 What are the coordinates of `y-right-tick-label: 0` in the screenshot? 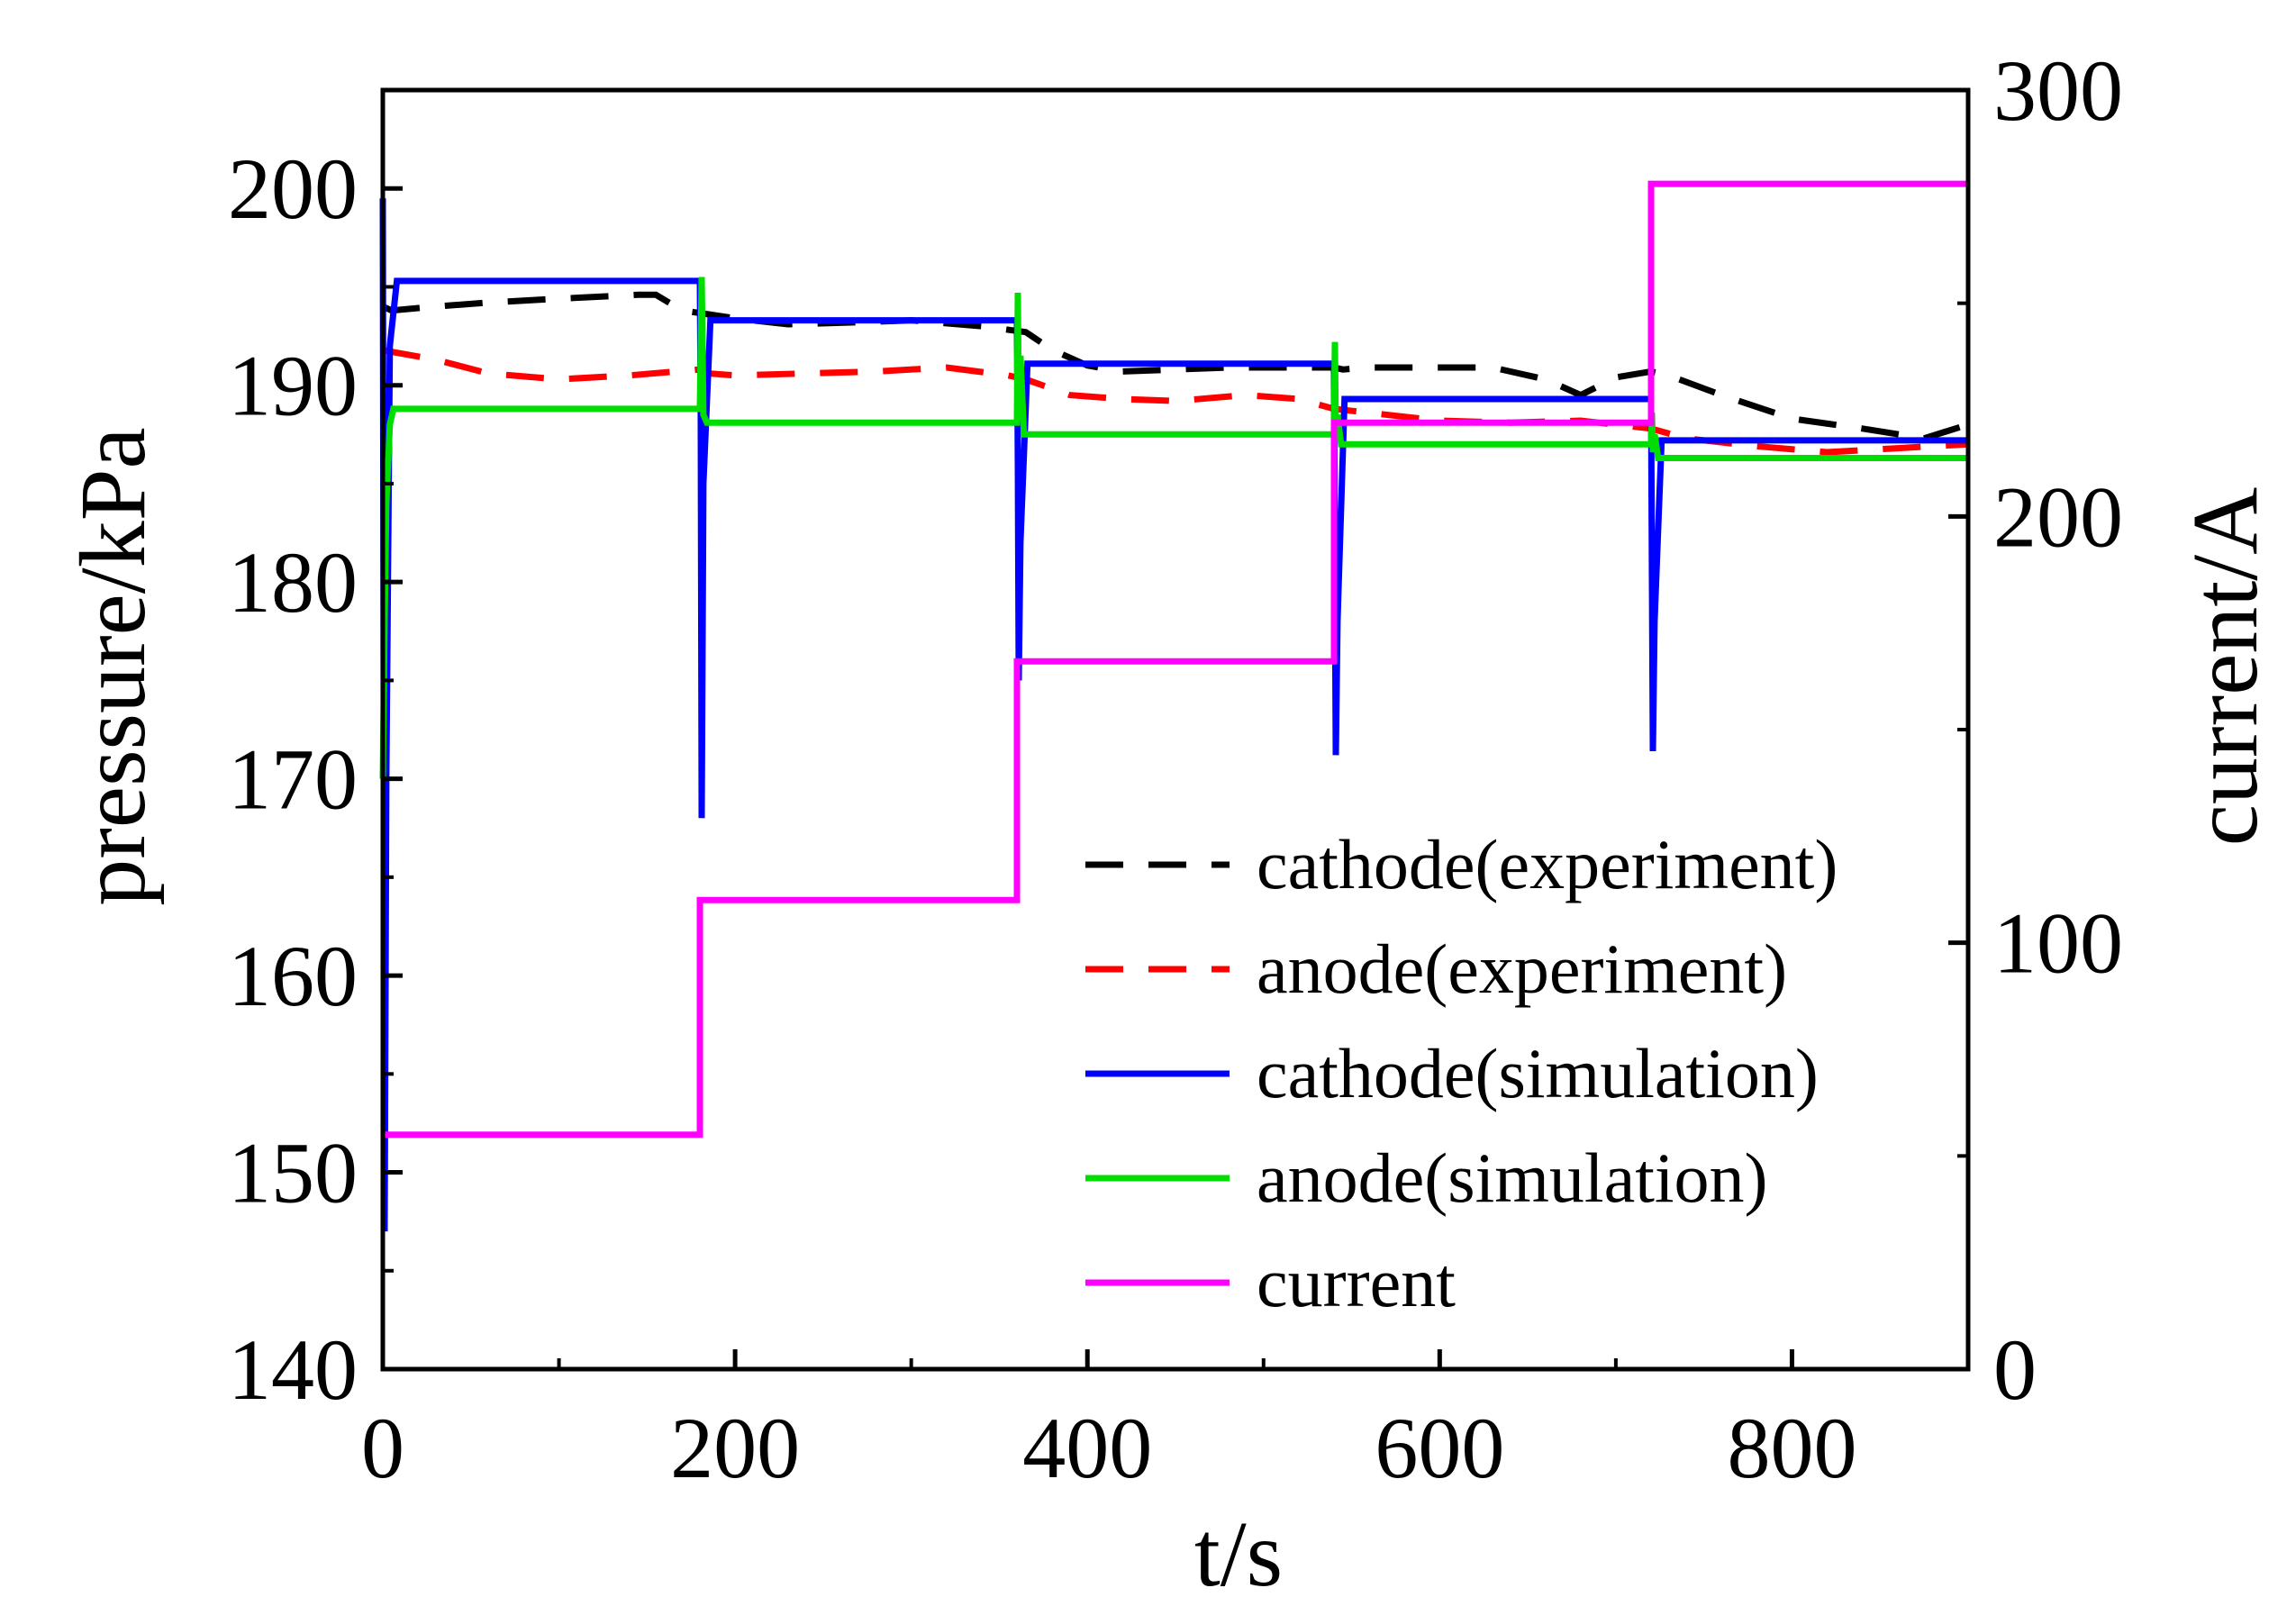 It's located at (2015, 1369).